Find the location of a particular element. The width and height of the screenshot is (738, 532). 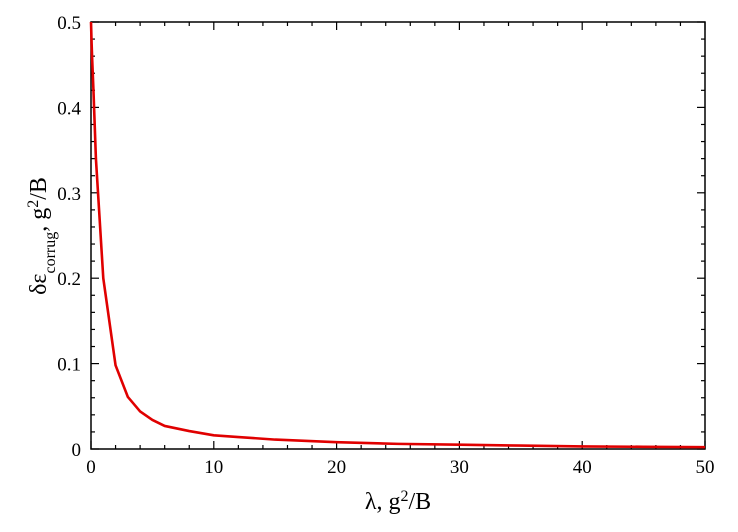

y-tick-label: 0.1 is located at coordinates (69, 365).